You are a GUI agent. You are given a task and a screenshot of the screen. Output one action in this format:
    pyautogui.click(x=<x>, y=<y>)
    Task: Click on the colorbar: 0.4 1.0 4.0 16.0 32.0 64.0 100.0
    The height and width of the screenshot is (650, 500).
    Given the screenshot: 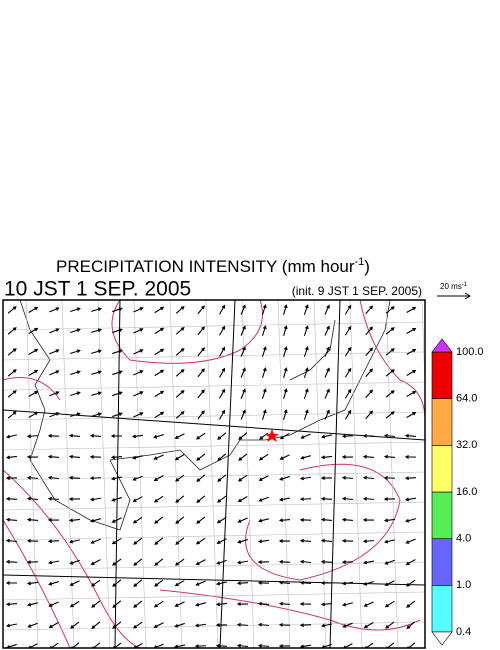 What is the action you would take?
    pyautogui.click(x=457, y=492)
    